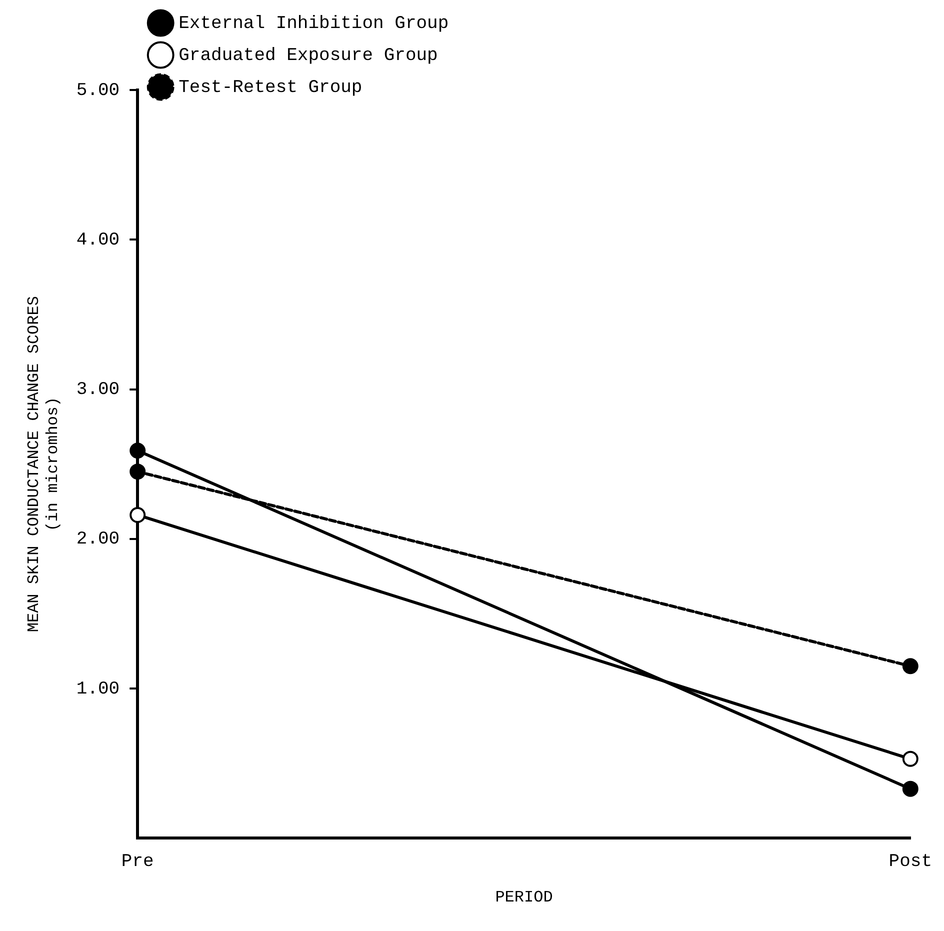  What do you see at coordinates (308, 56) in the screenshot?
I see `legend-label: Graduated Exposure Group` at bounding box center [308, 56].